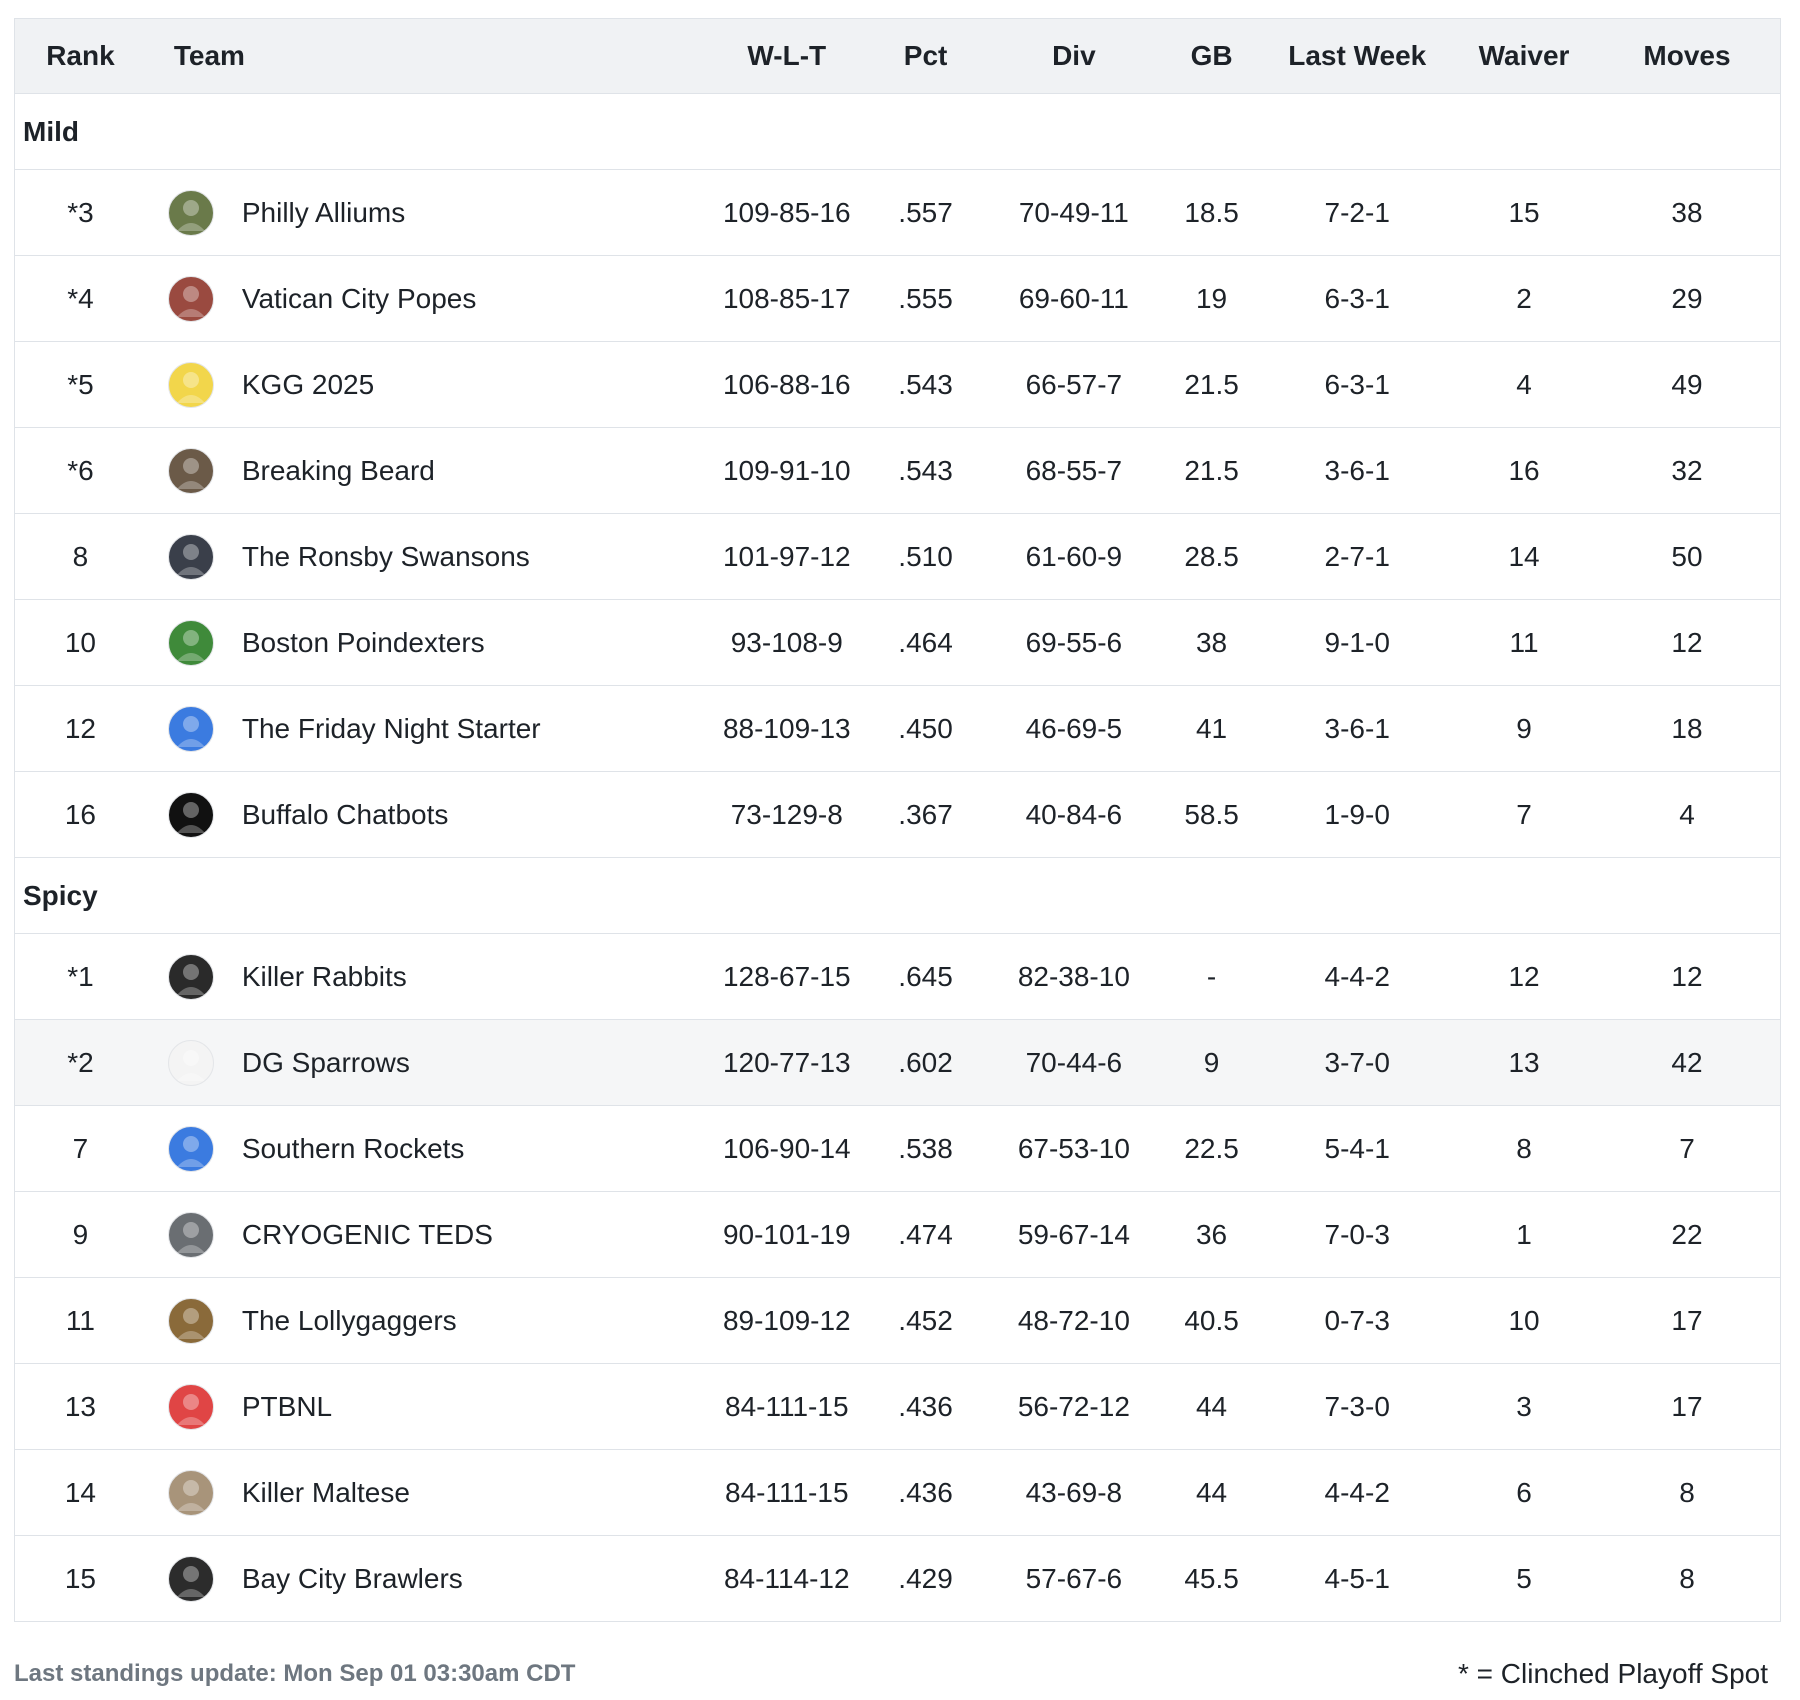 The image size is (1800, 1700). I want to click on team-cell-content: DG Sparrows, so click(426, 1062).